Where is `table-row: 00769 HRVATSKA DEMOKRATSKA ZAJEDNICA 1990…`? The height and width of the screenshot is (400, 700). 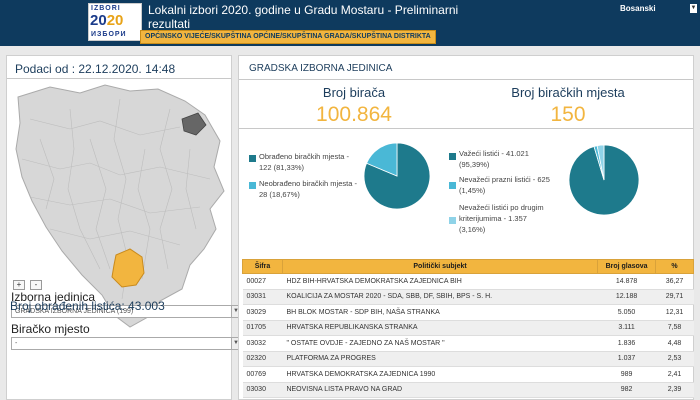 table-row: 00769 HRVATSKA DEMOKRATSKA ZAJEDNICA 1990… is located at coordinates (468, 374).